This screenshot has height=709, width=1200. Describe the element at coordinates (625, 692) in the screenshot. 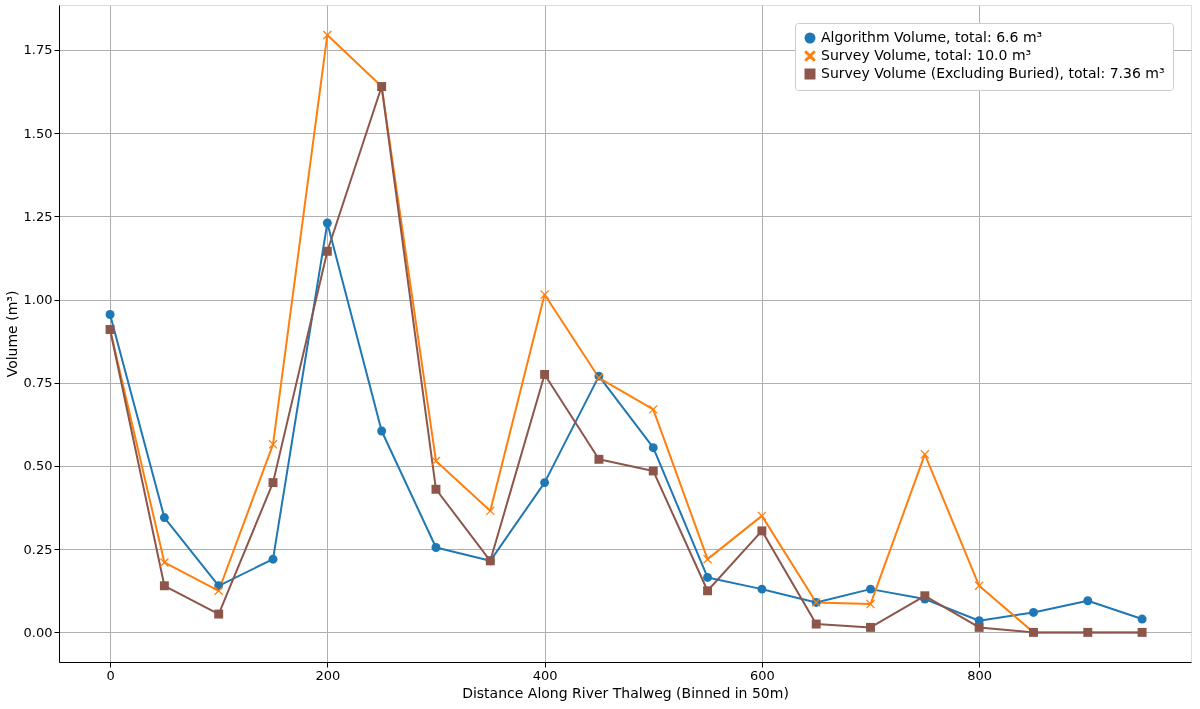

I see `x-axis-title: Distance Along River Thalweg (Binned in 50m)` at that location.